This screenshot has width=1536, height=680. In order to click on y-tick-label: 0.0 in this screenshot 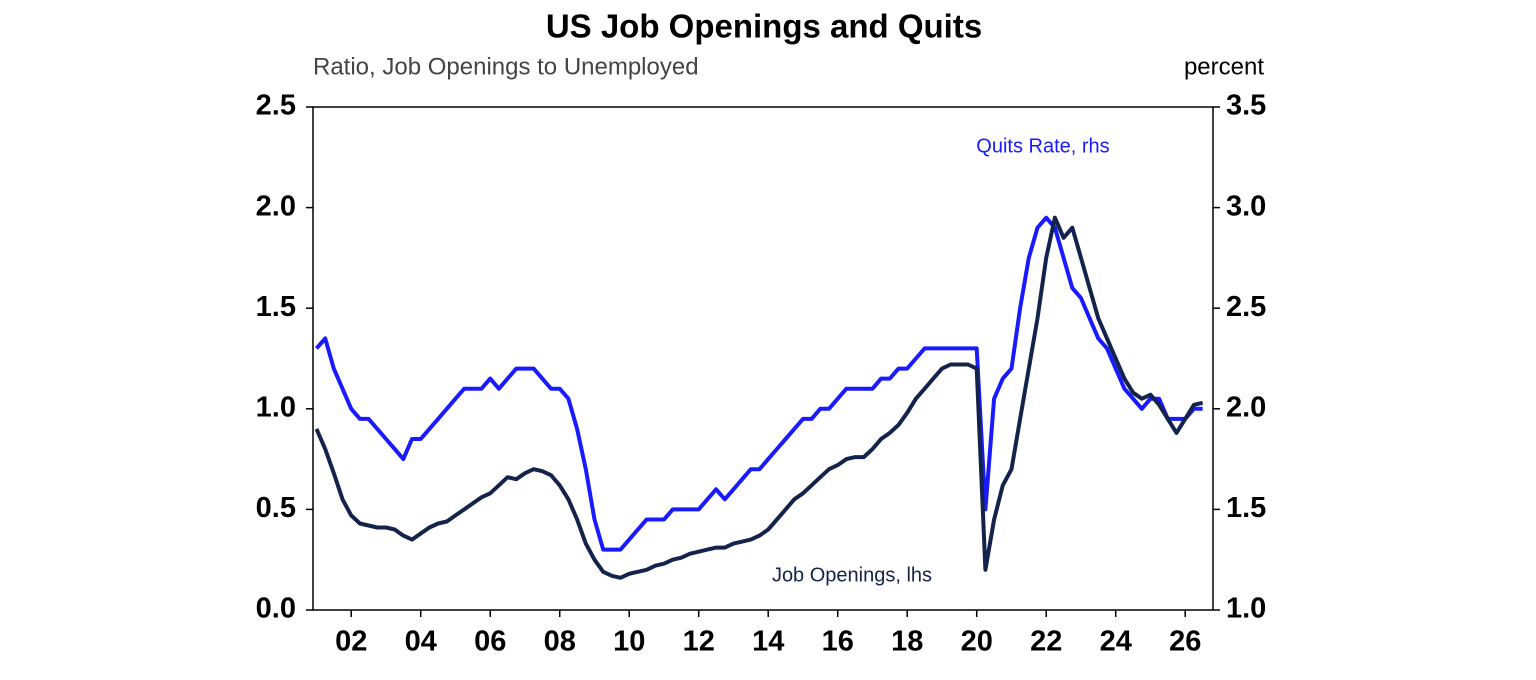, I will do `click(276, 609)`.